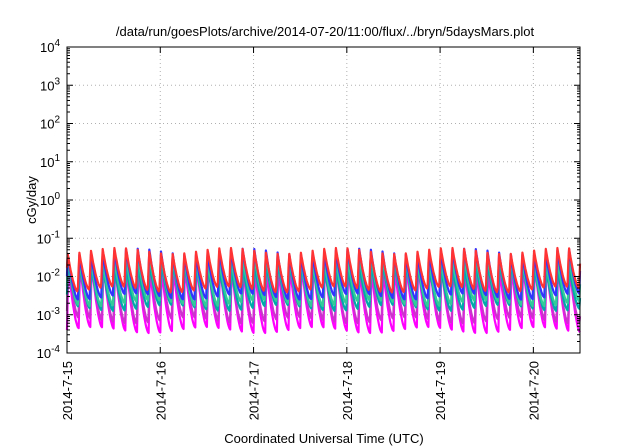 The image size is (640, 448). Describe the element at coordinates (323, 270) in the screenshot. I see `series-line` at that location.